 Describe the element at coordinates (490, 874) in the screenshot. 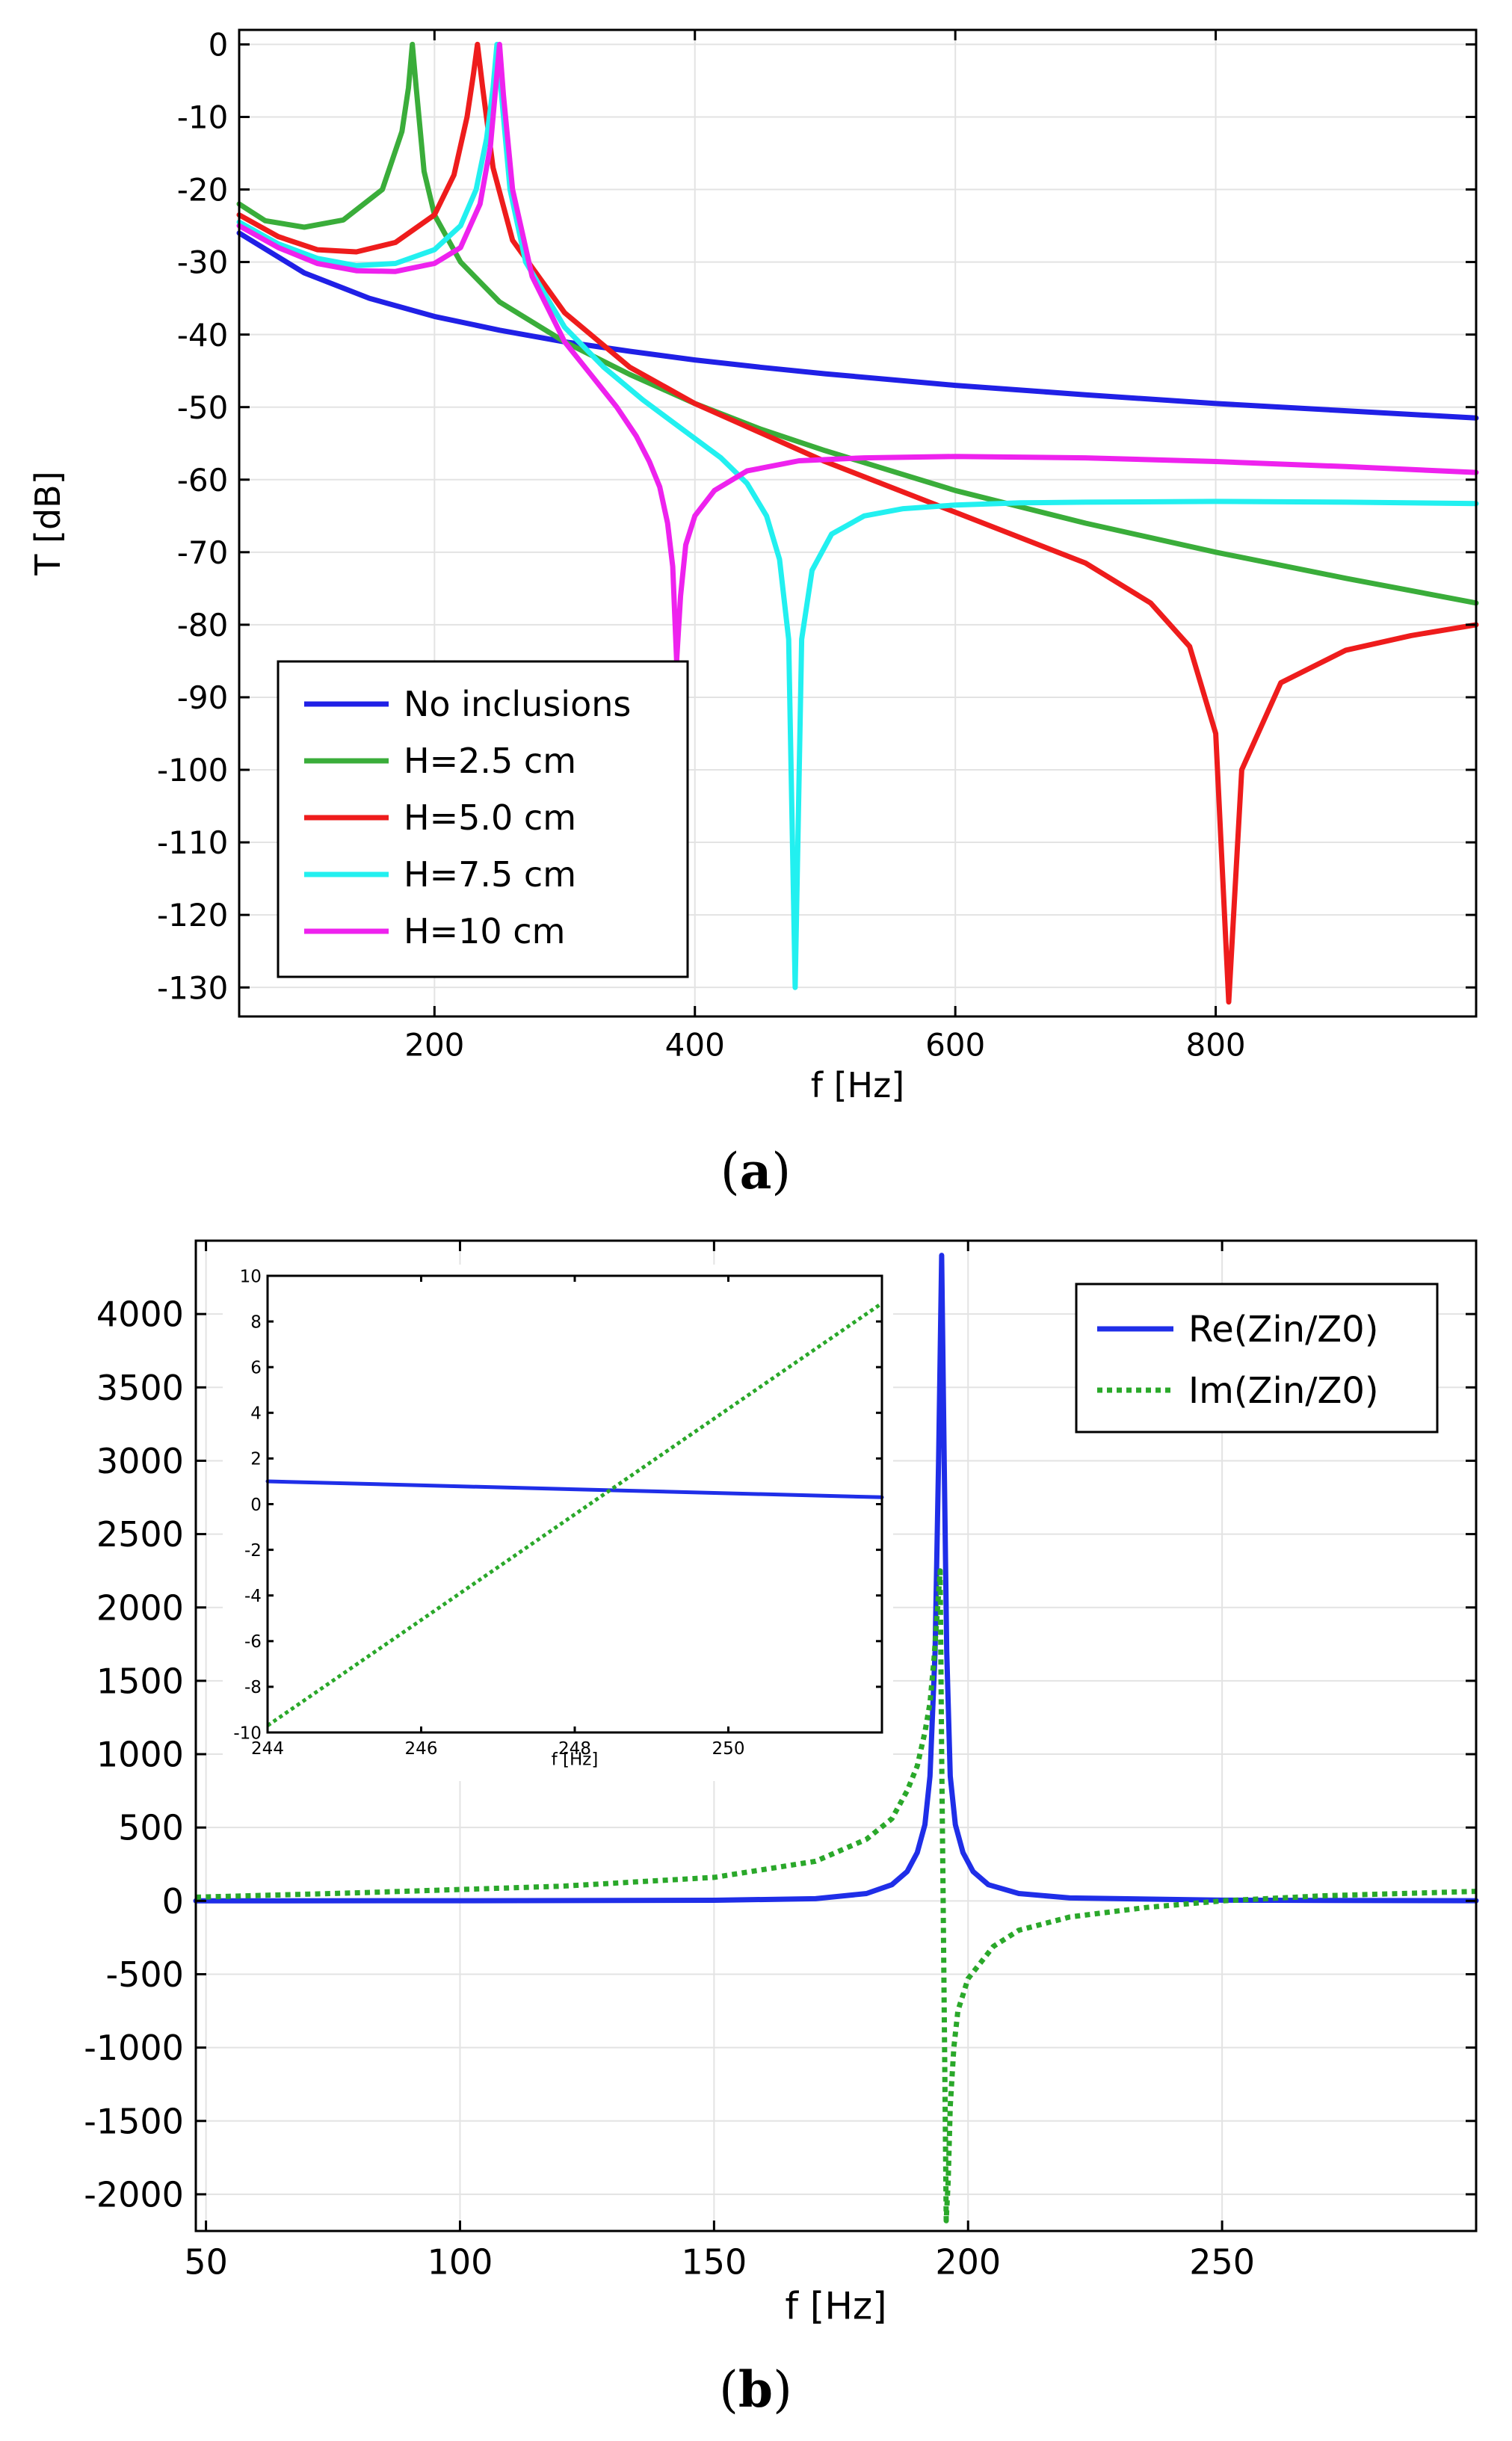

I see `legend-label: H=7.5 cm` at that location.